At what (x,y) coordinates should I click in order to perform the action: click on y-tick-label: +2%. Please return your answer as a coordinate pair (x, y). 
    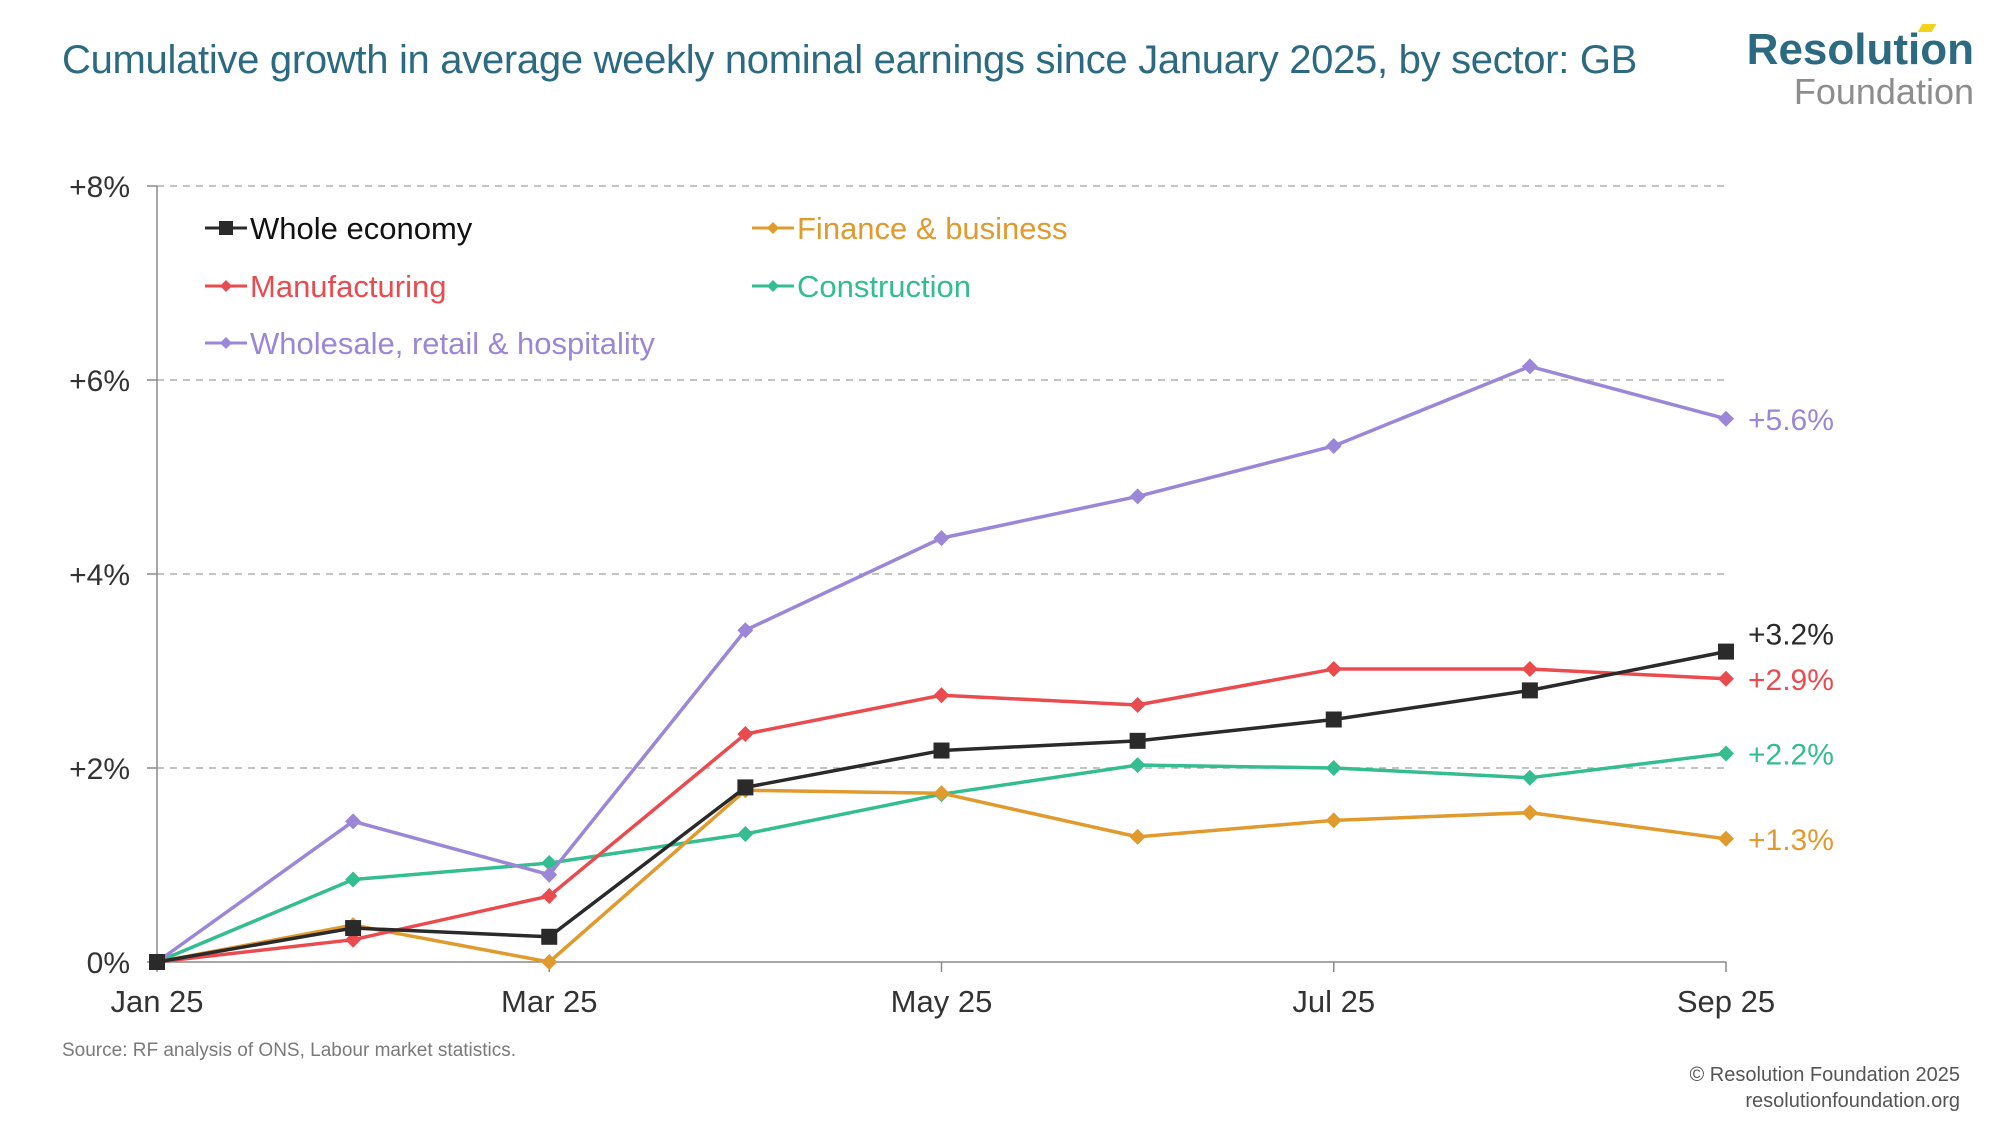
    Looking at the image, I should click on (99, 769).